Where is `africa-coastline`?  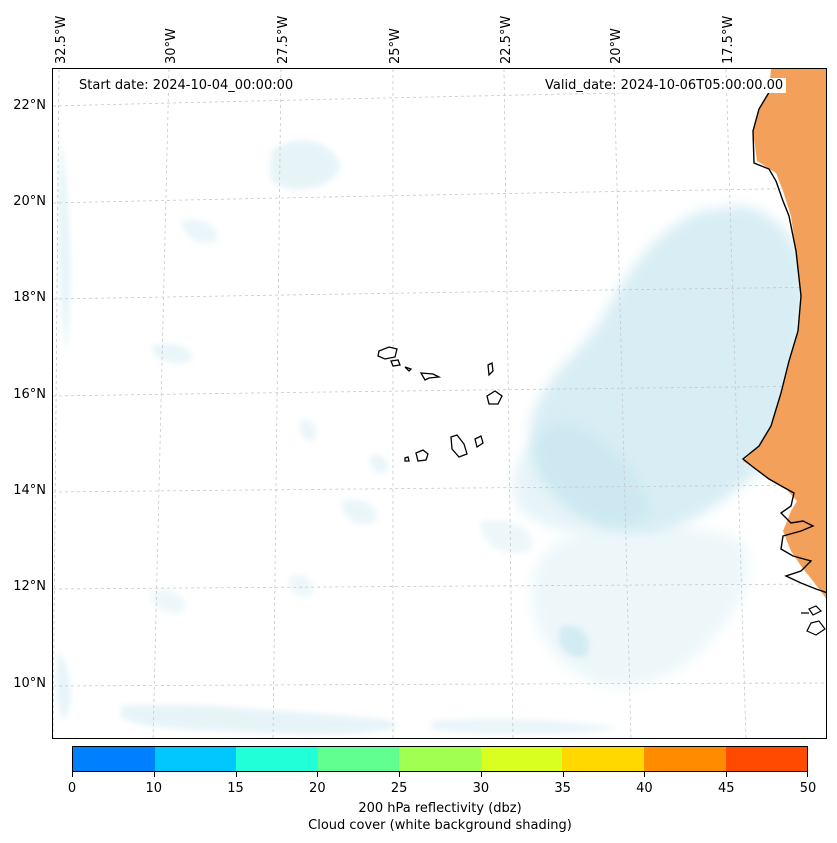 africa-coastline is located at coordinates (783, 341).